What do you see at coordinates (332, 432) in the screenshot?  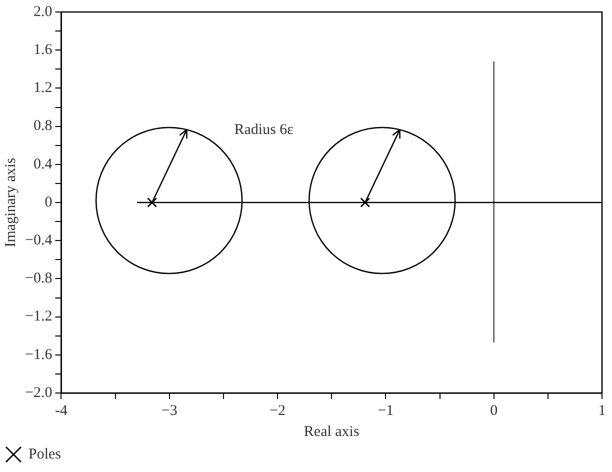 I see `x-axis-title: Real axis` at bounding box center [332, 432].